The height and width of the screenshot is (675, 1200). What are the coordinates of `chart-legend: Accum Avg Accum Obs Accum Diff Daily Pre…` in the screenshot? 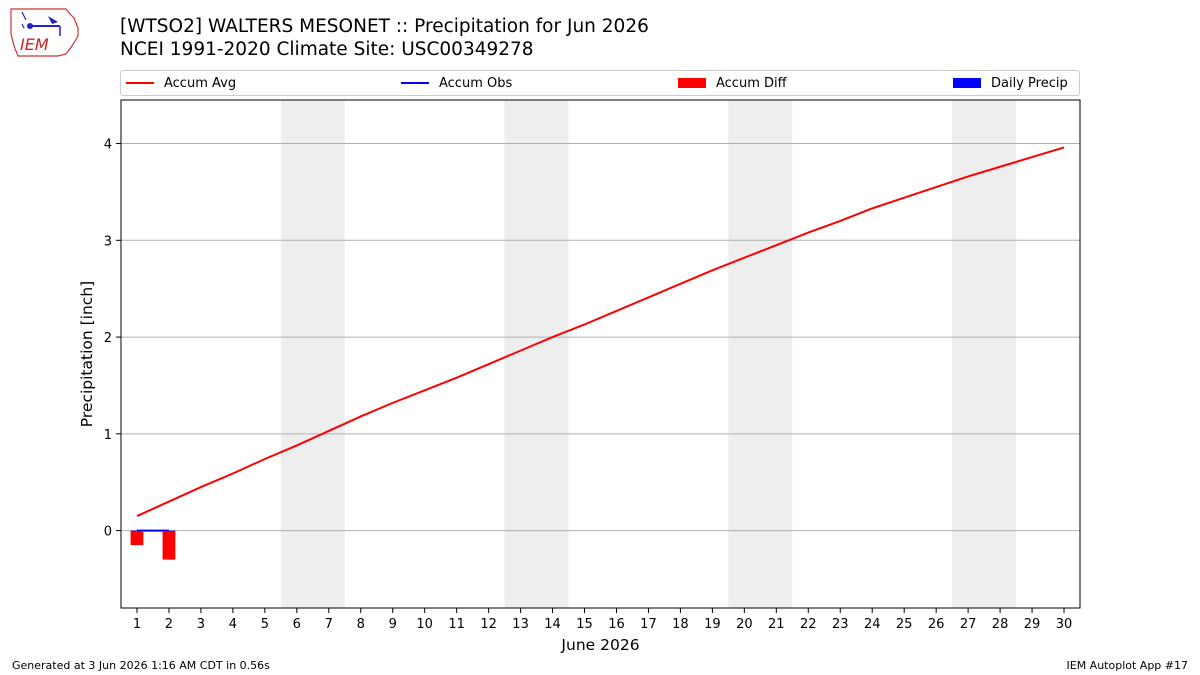 It's located at (600, 83).